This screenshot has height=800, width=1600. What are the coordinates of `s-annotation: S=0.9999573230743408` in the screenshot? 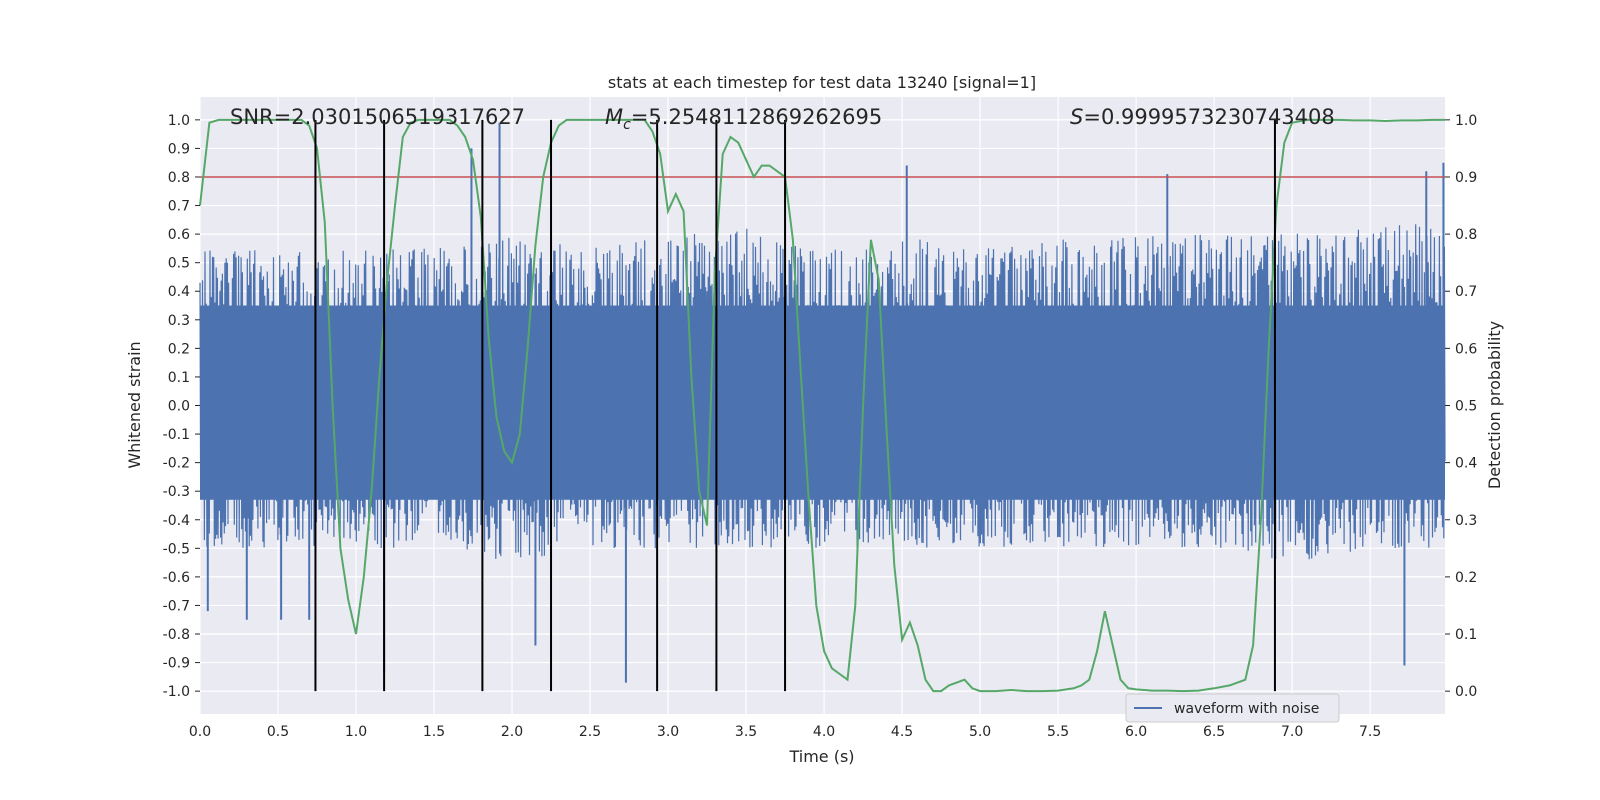 It's located at (1202, 117).